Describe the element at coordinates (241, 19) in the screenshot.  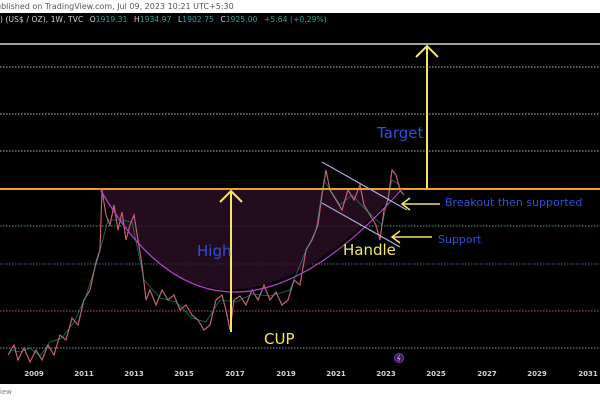
I see `close-value: 1925.00` at that location.